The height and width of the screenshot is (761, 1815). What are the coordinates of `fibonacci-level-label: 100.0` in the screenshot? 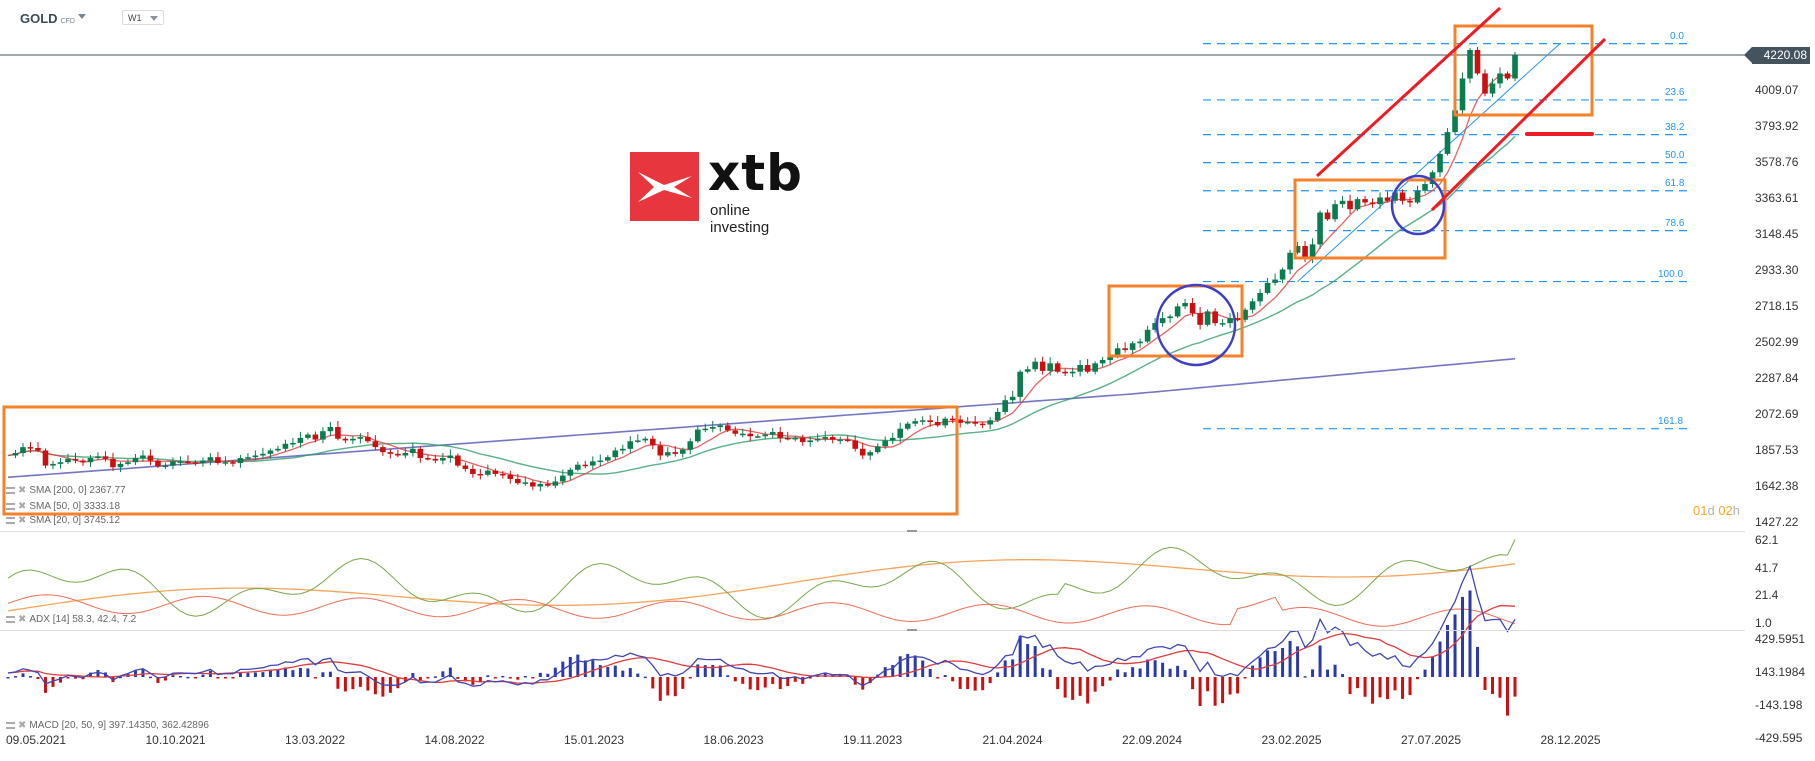 It's located at (1671, 274).